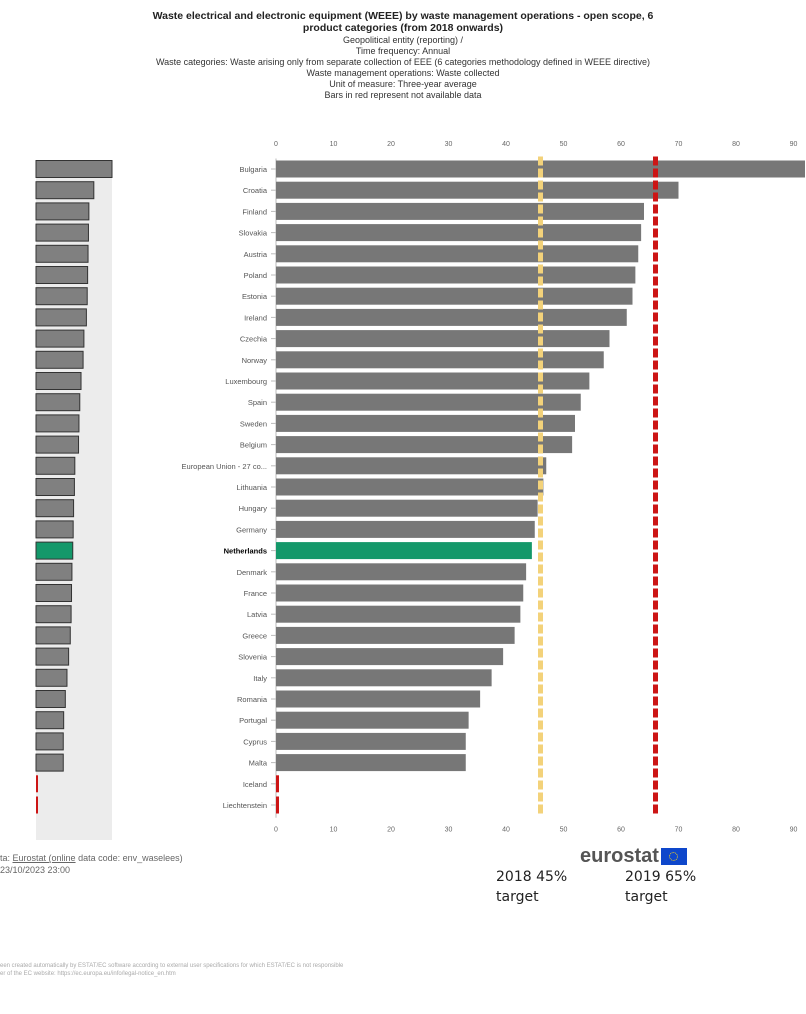  What do you see at coordinates (59, 359) in the screenshot?
I see `overview-bar-norway` at bounding box center [59, 359].